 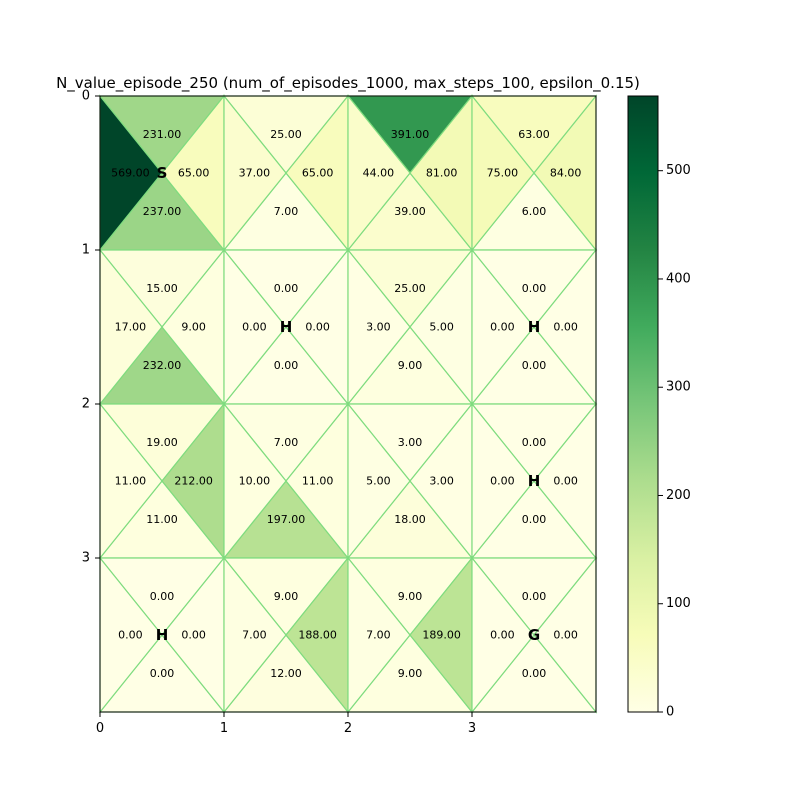 What do you see at coordinates (86, 558) in the screenshot?
I see `y-tick-label: 3` at bounding box center [86, 558].